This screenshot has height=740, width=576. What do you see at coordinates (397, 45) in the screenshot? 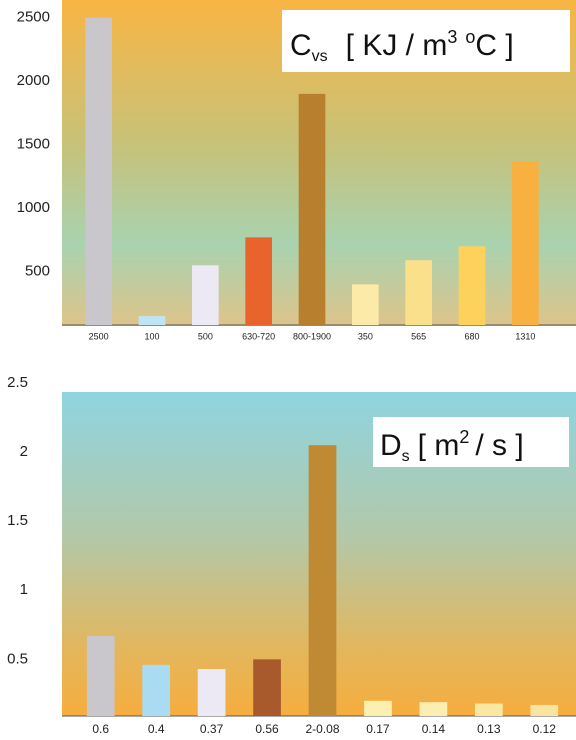
I see `title-part: [ KJ / m` at bounding box center [397, 45].